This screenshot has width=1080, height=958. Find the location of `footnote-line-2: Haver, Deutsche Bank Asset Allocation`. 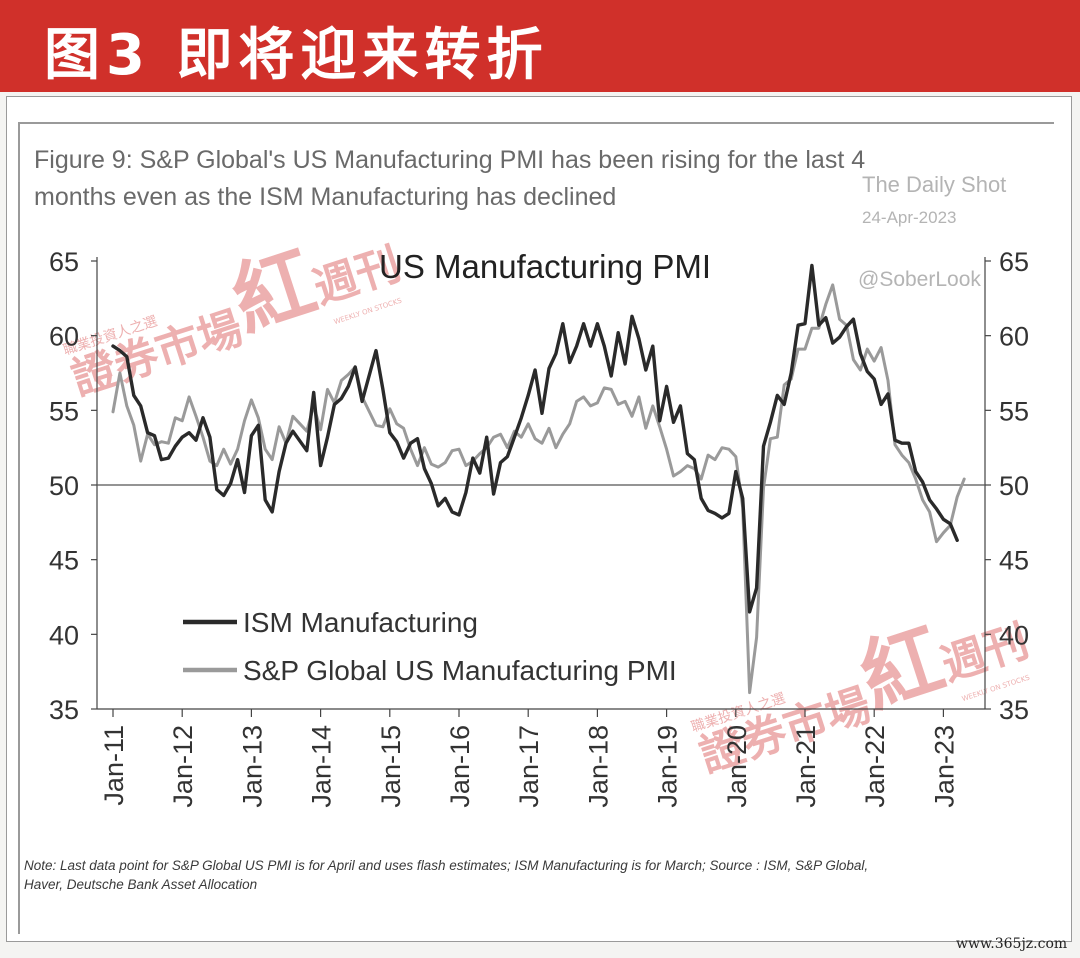

footnote-line-2: Haver, Deutsche Bank Asset Allocation is located at coordinates (141, 884).